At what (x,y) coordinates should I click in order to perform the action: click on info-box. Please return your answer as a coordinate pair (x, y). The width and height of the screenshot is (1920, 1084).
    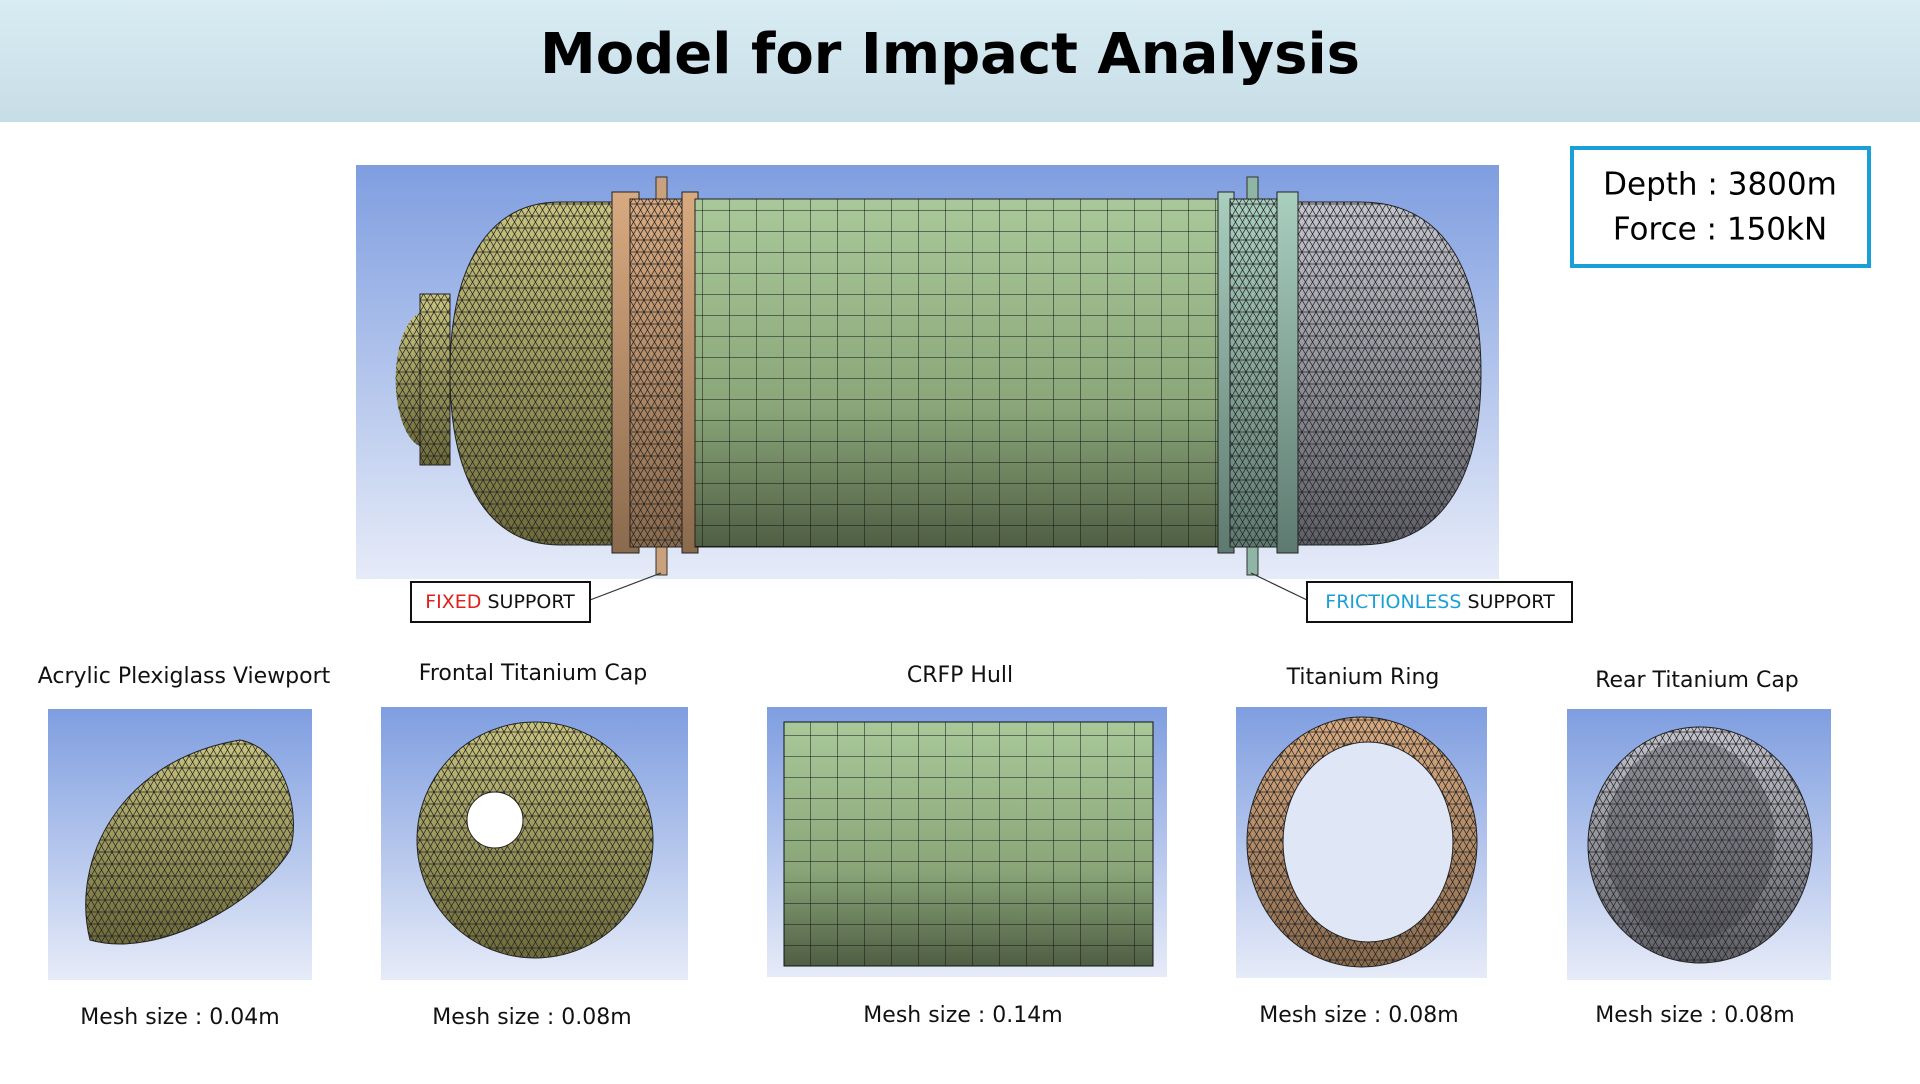
    Looking at the image, I should click on (1720, 207).